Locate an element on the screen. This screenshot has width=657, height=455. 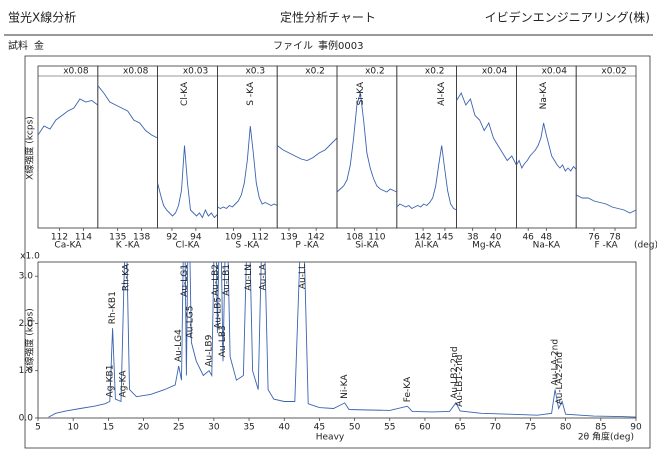
x-tick-label: 20 is located at coordinates (144, 428).